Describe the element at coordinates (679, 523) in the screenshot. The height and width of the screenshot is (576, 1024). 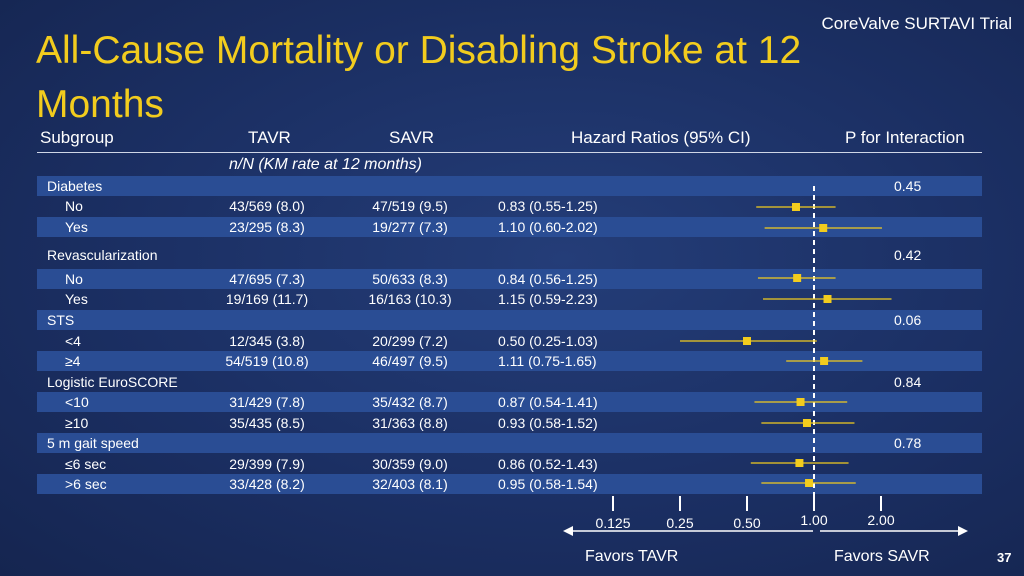
I see `axis-tick-label: 0.25` at that location.